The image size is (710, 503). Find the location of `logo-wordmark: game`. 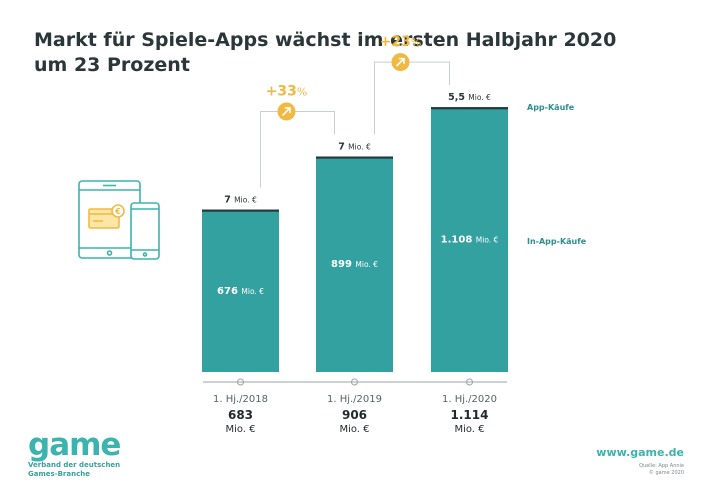

logo-wordmark: game is located at coordinates (74, 445).